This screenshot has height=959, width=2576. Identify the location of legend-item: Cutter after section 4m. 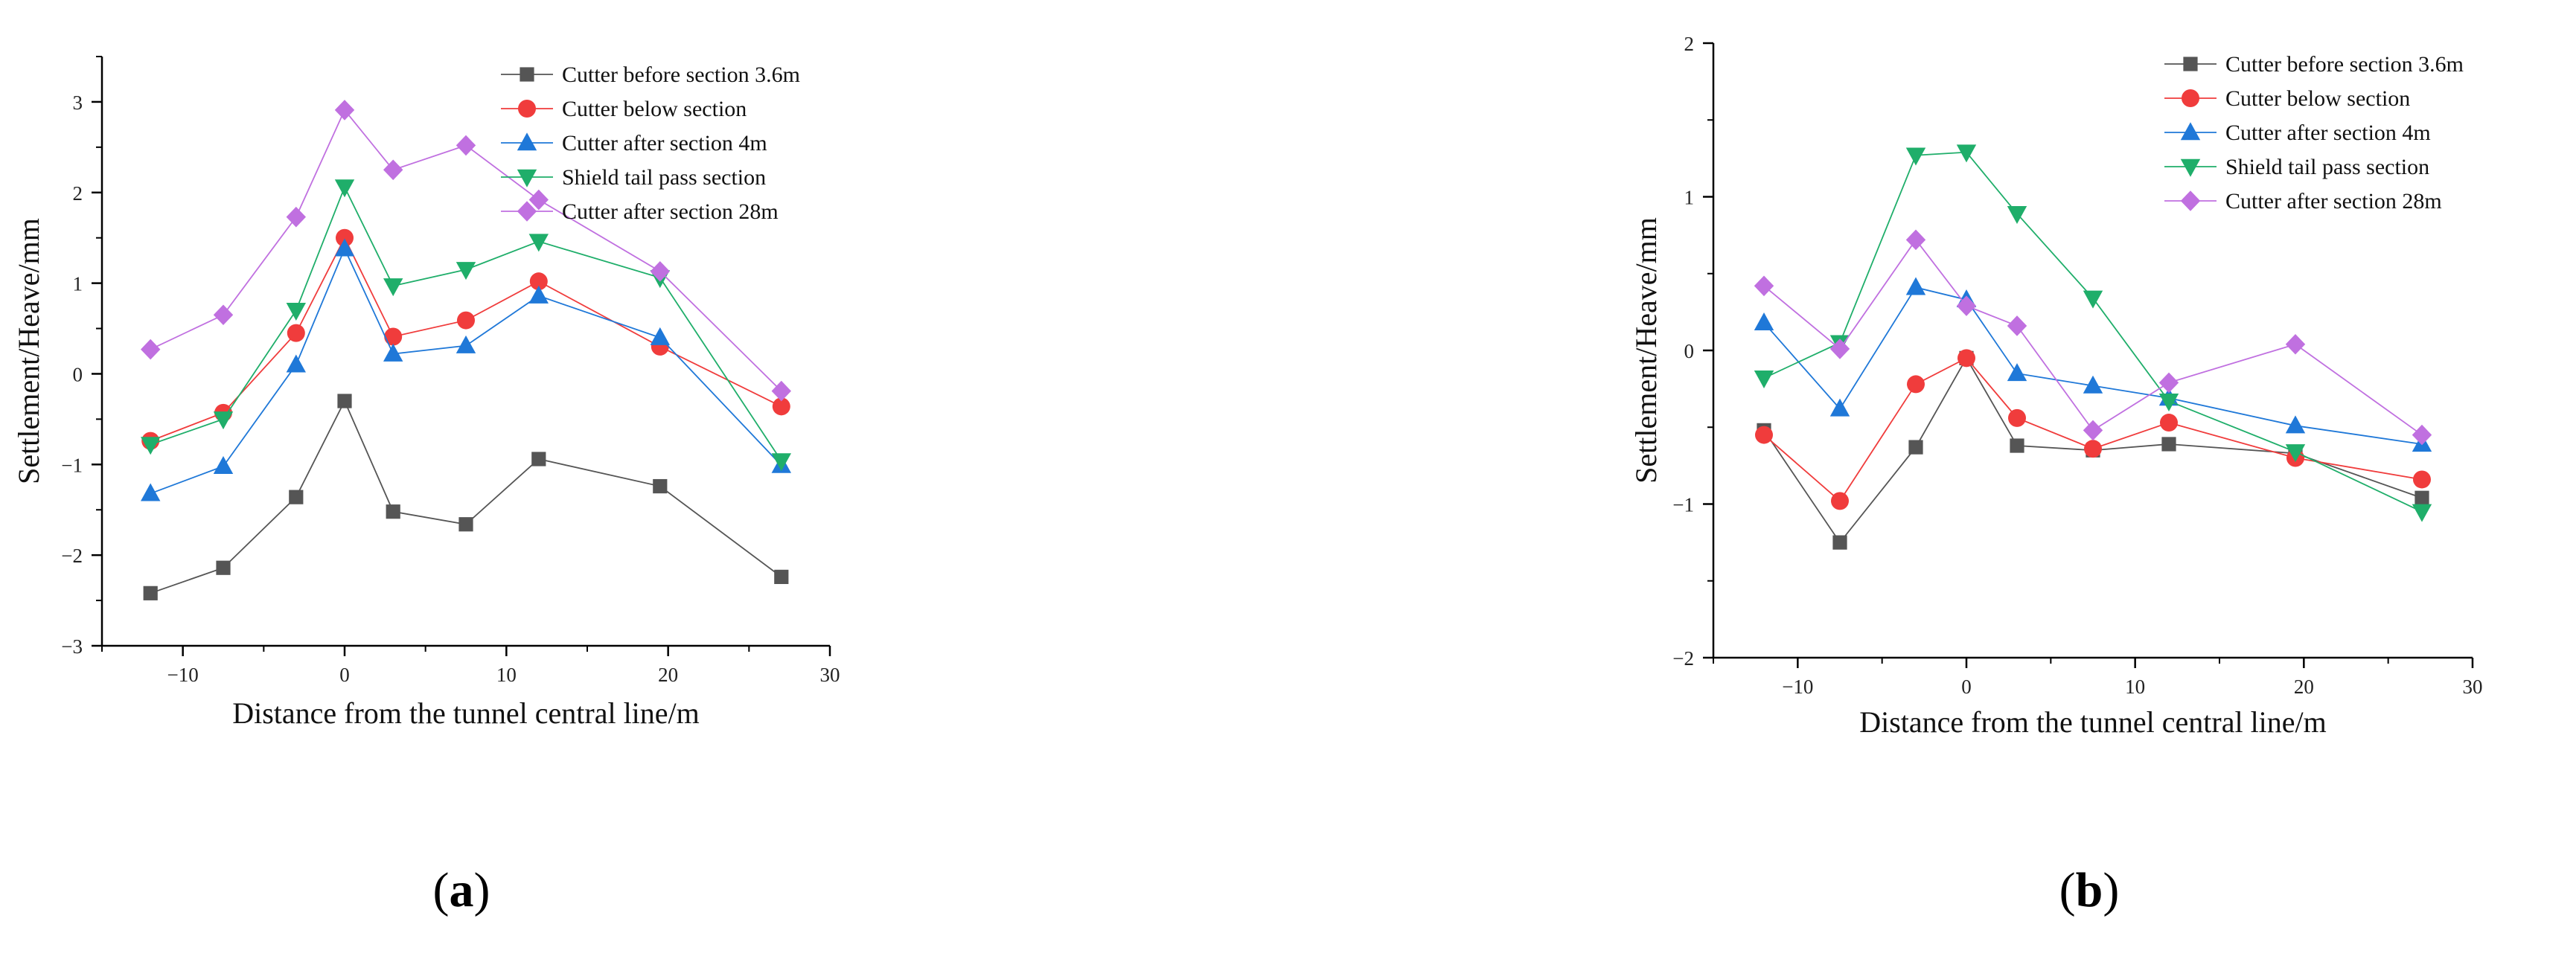
(634, 143).